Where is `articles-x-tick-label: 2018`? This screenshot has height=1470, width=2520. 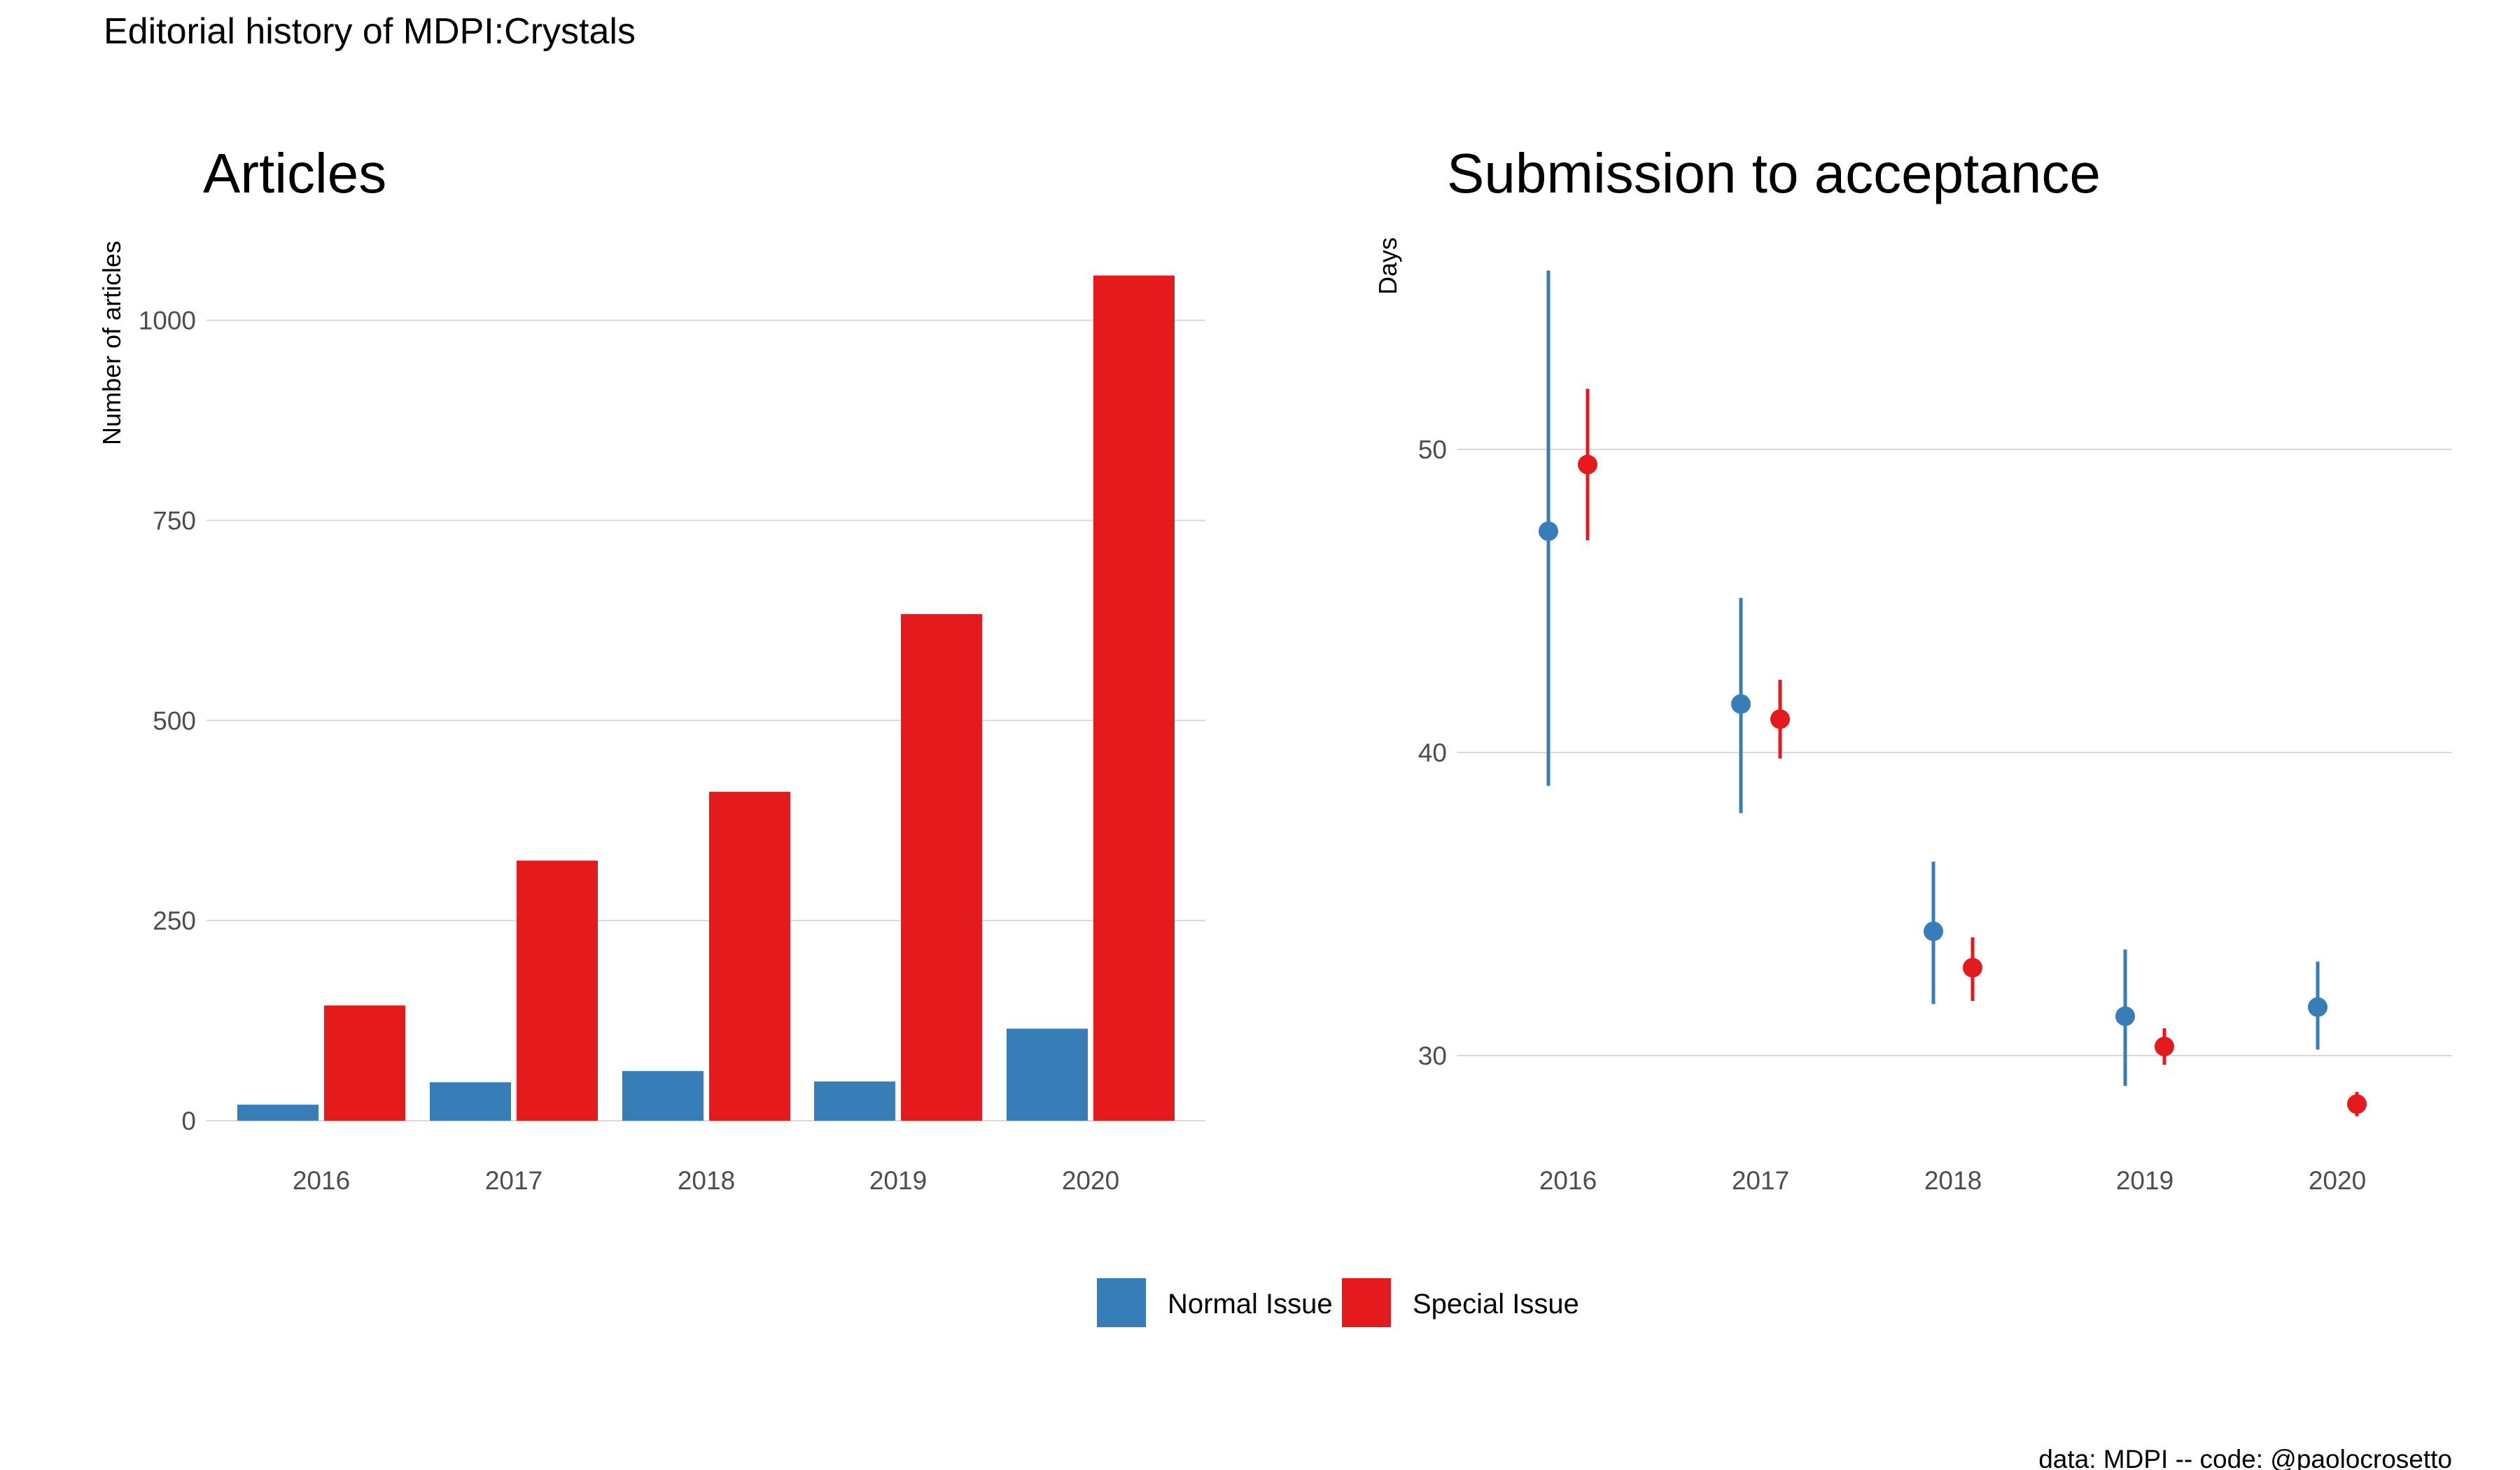
articles-x-tick-label: 2018 is located at coordinates (706, 1180).